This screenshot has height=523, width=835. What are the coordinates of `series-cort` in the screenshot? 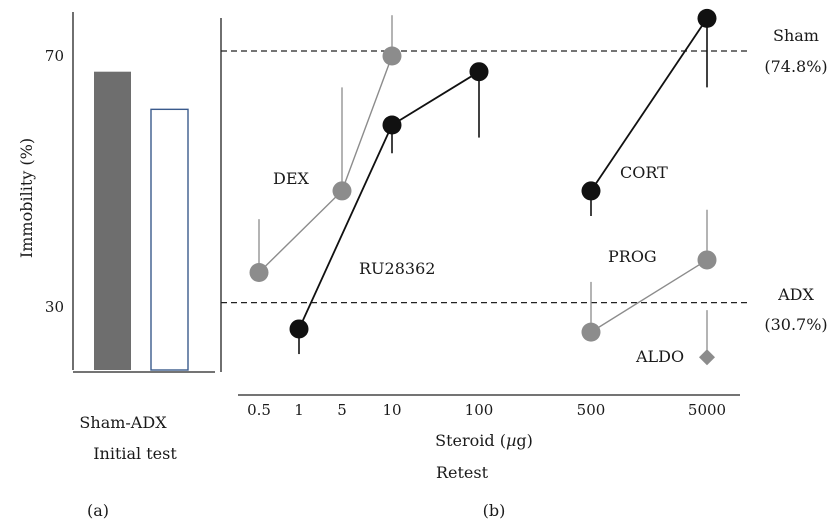 It's located at (649, 112).